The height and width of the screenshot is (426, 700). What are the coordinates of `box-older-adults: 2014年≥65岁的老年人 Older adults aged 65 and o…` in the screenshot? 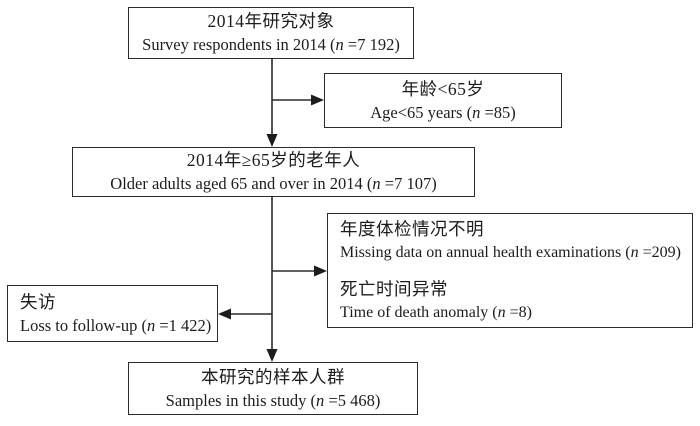 It's located at (273, 172).